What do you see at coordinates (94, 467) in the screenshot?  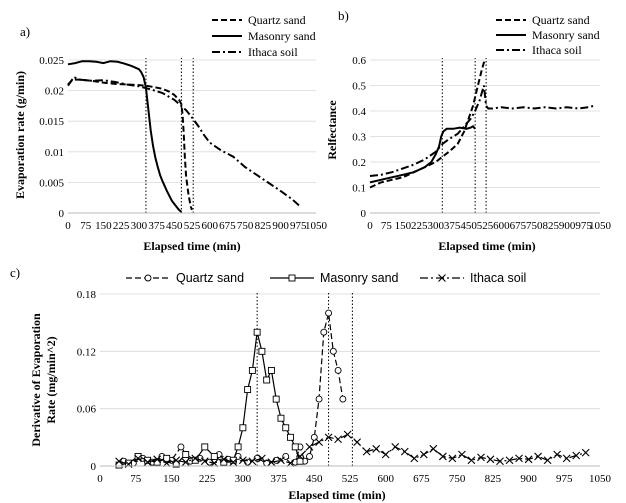 I see `panel-c-y-tick: 0` at bounding box center [94, 467].